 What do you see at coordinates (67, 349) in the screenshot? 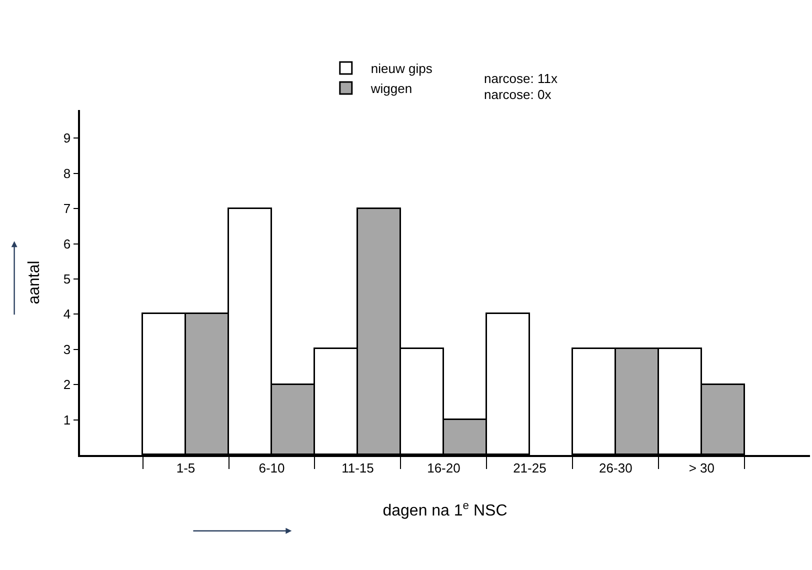
I see `y-tick-label: 3` at bounding box center [67, 349].